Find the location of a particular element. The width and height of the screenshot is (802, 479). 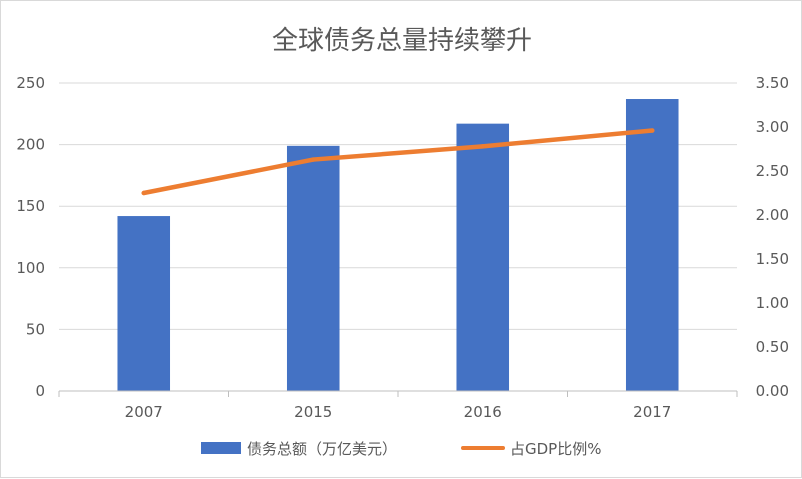

left-axis-tick-label: 250 is located at coordinates (30, 83).